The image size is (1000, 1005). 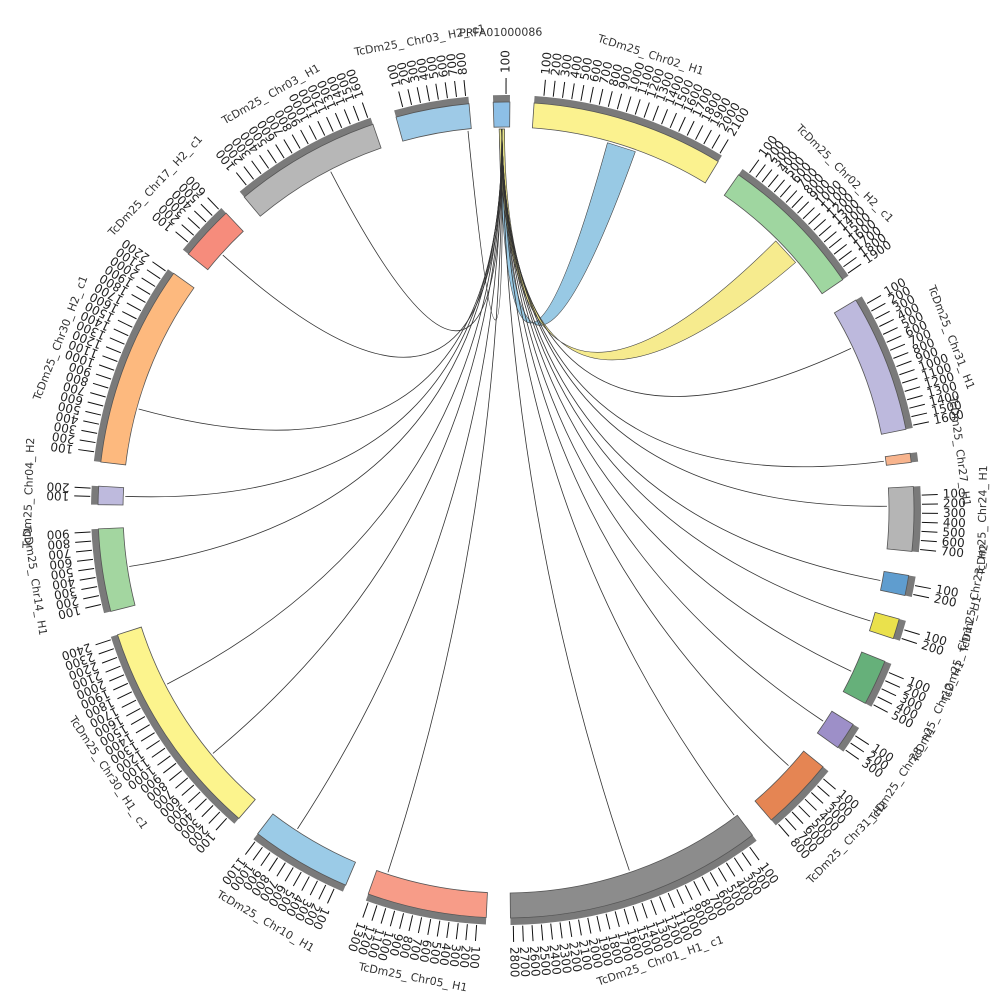 I want to click on tick-label: 200, so click(x=58, y=486).